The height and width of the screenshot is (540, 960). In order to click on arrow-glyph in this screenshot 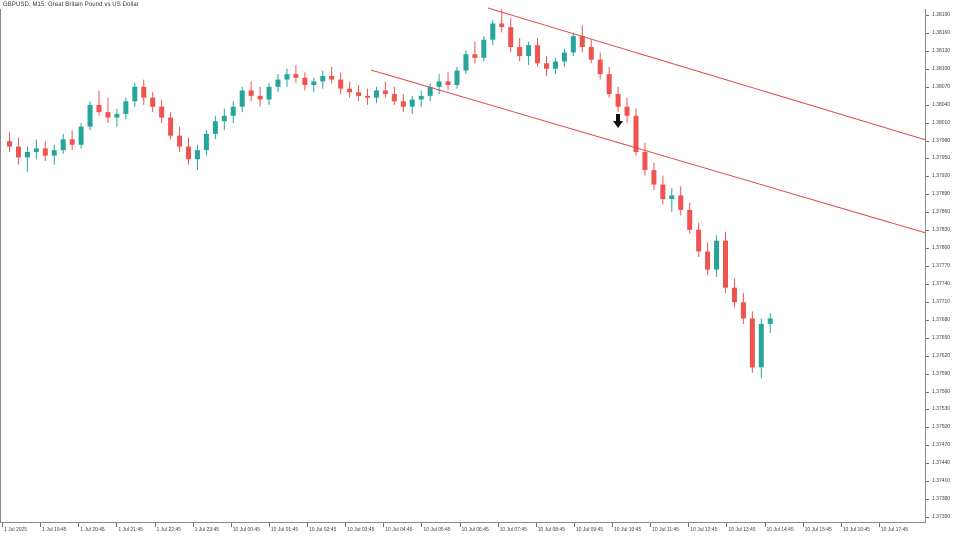, I will do `click(618, 121)`.